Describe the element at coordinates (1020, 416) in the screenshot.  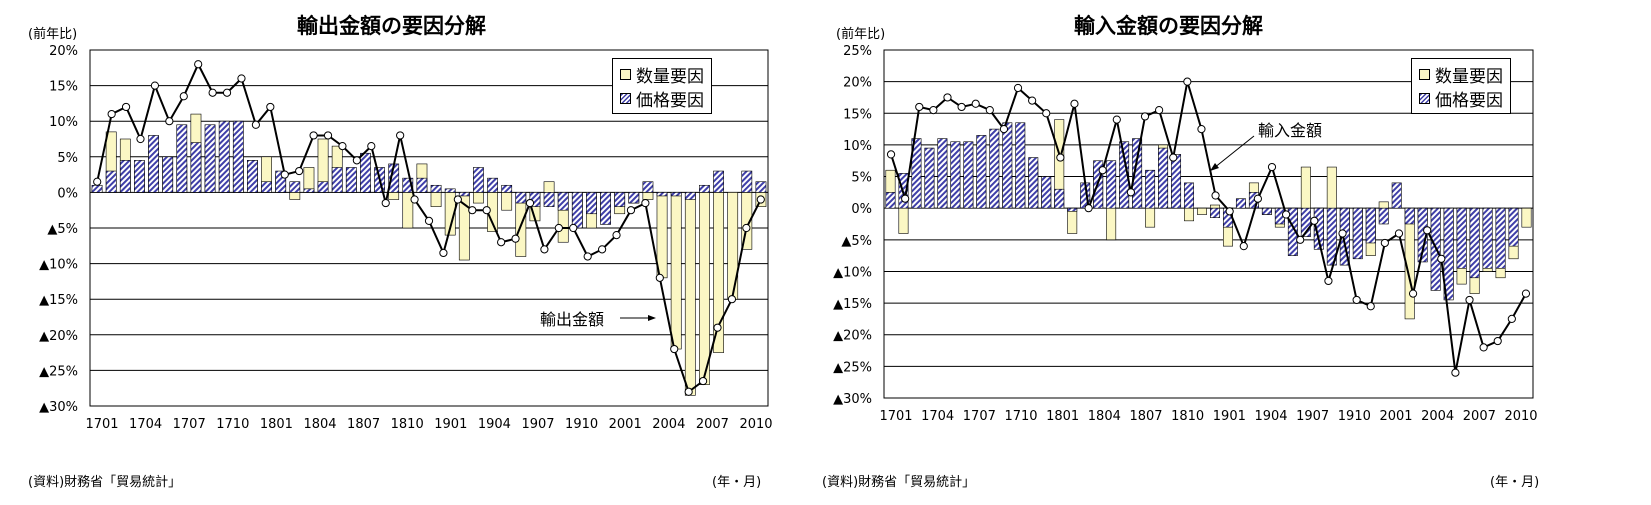
I see `x-tick-label: 1710` at that location.